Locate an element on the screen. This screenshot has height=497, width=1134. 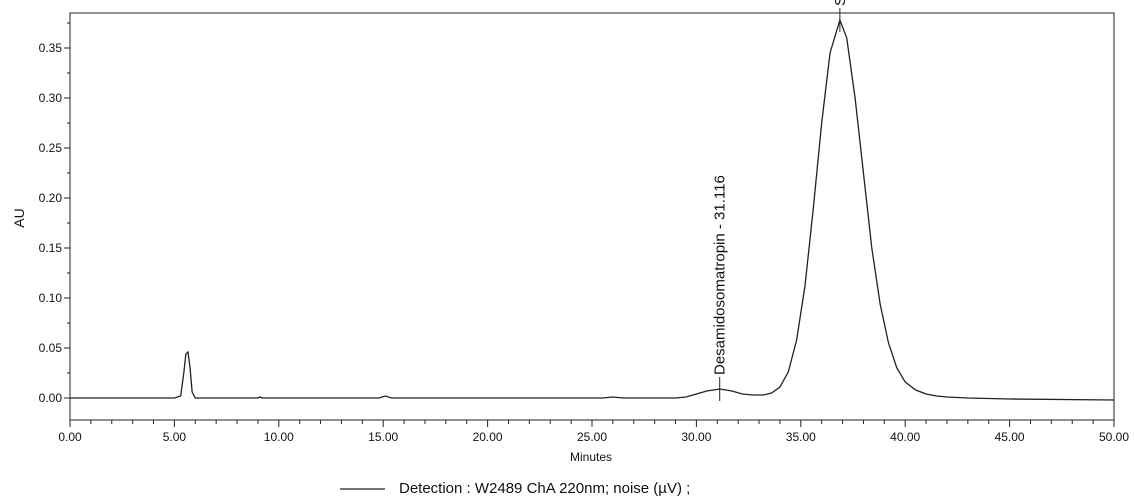
y-tick-label: 0.05 is located at coordinates (51, 348).